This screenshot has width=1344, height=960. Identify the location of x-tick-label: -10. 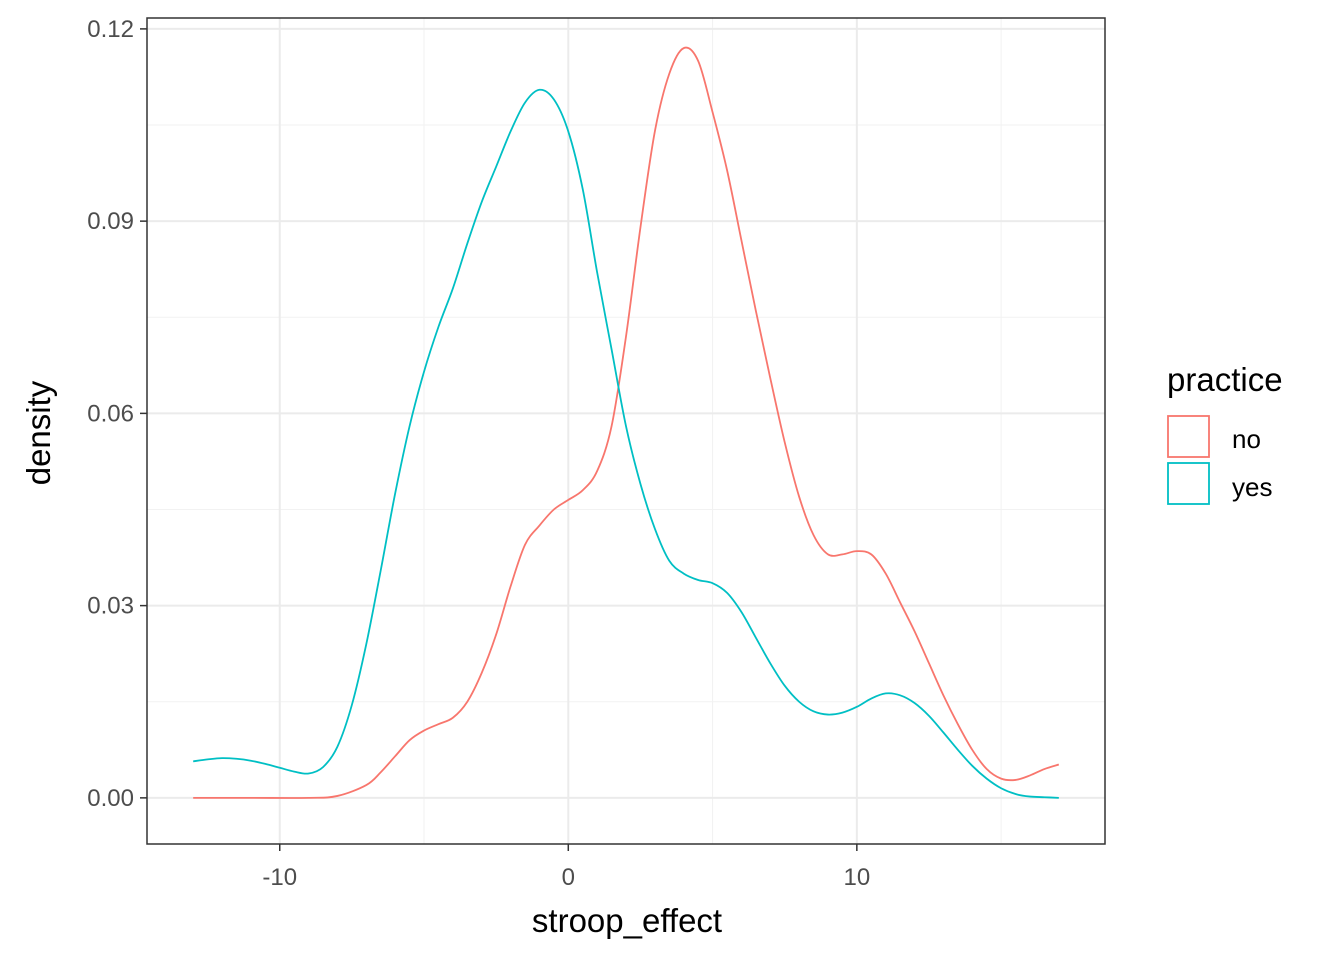
(279, 877).